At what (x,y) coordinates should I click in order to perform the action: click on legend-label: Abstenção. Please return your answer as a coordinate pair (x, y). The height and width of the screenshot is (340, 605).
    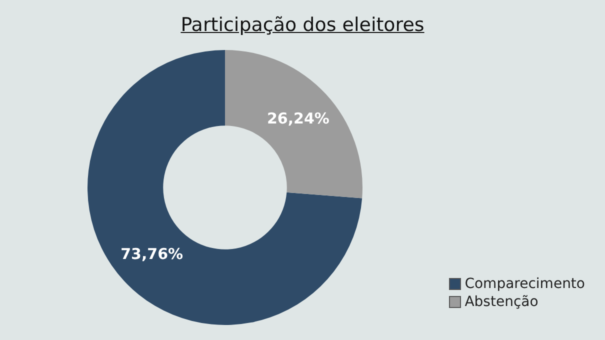
    Looking at the image, I should click on (501, 302).